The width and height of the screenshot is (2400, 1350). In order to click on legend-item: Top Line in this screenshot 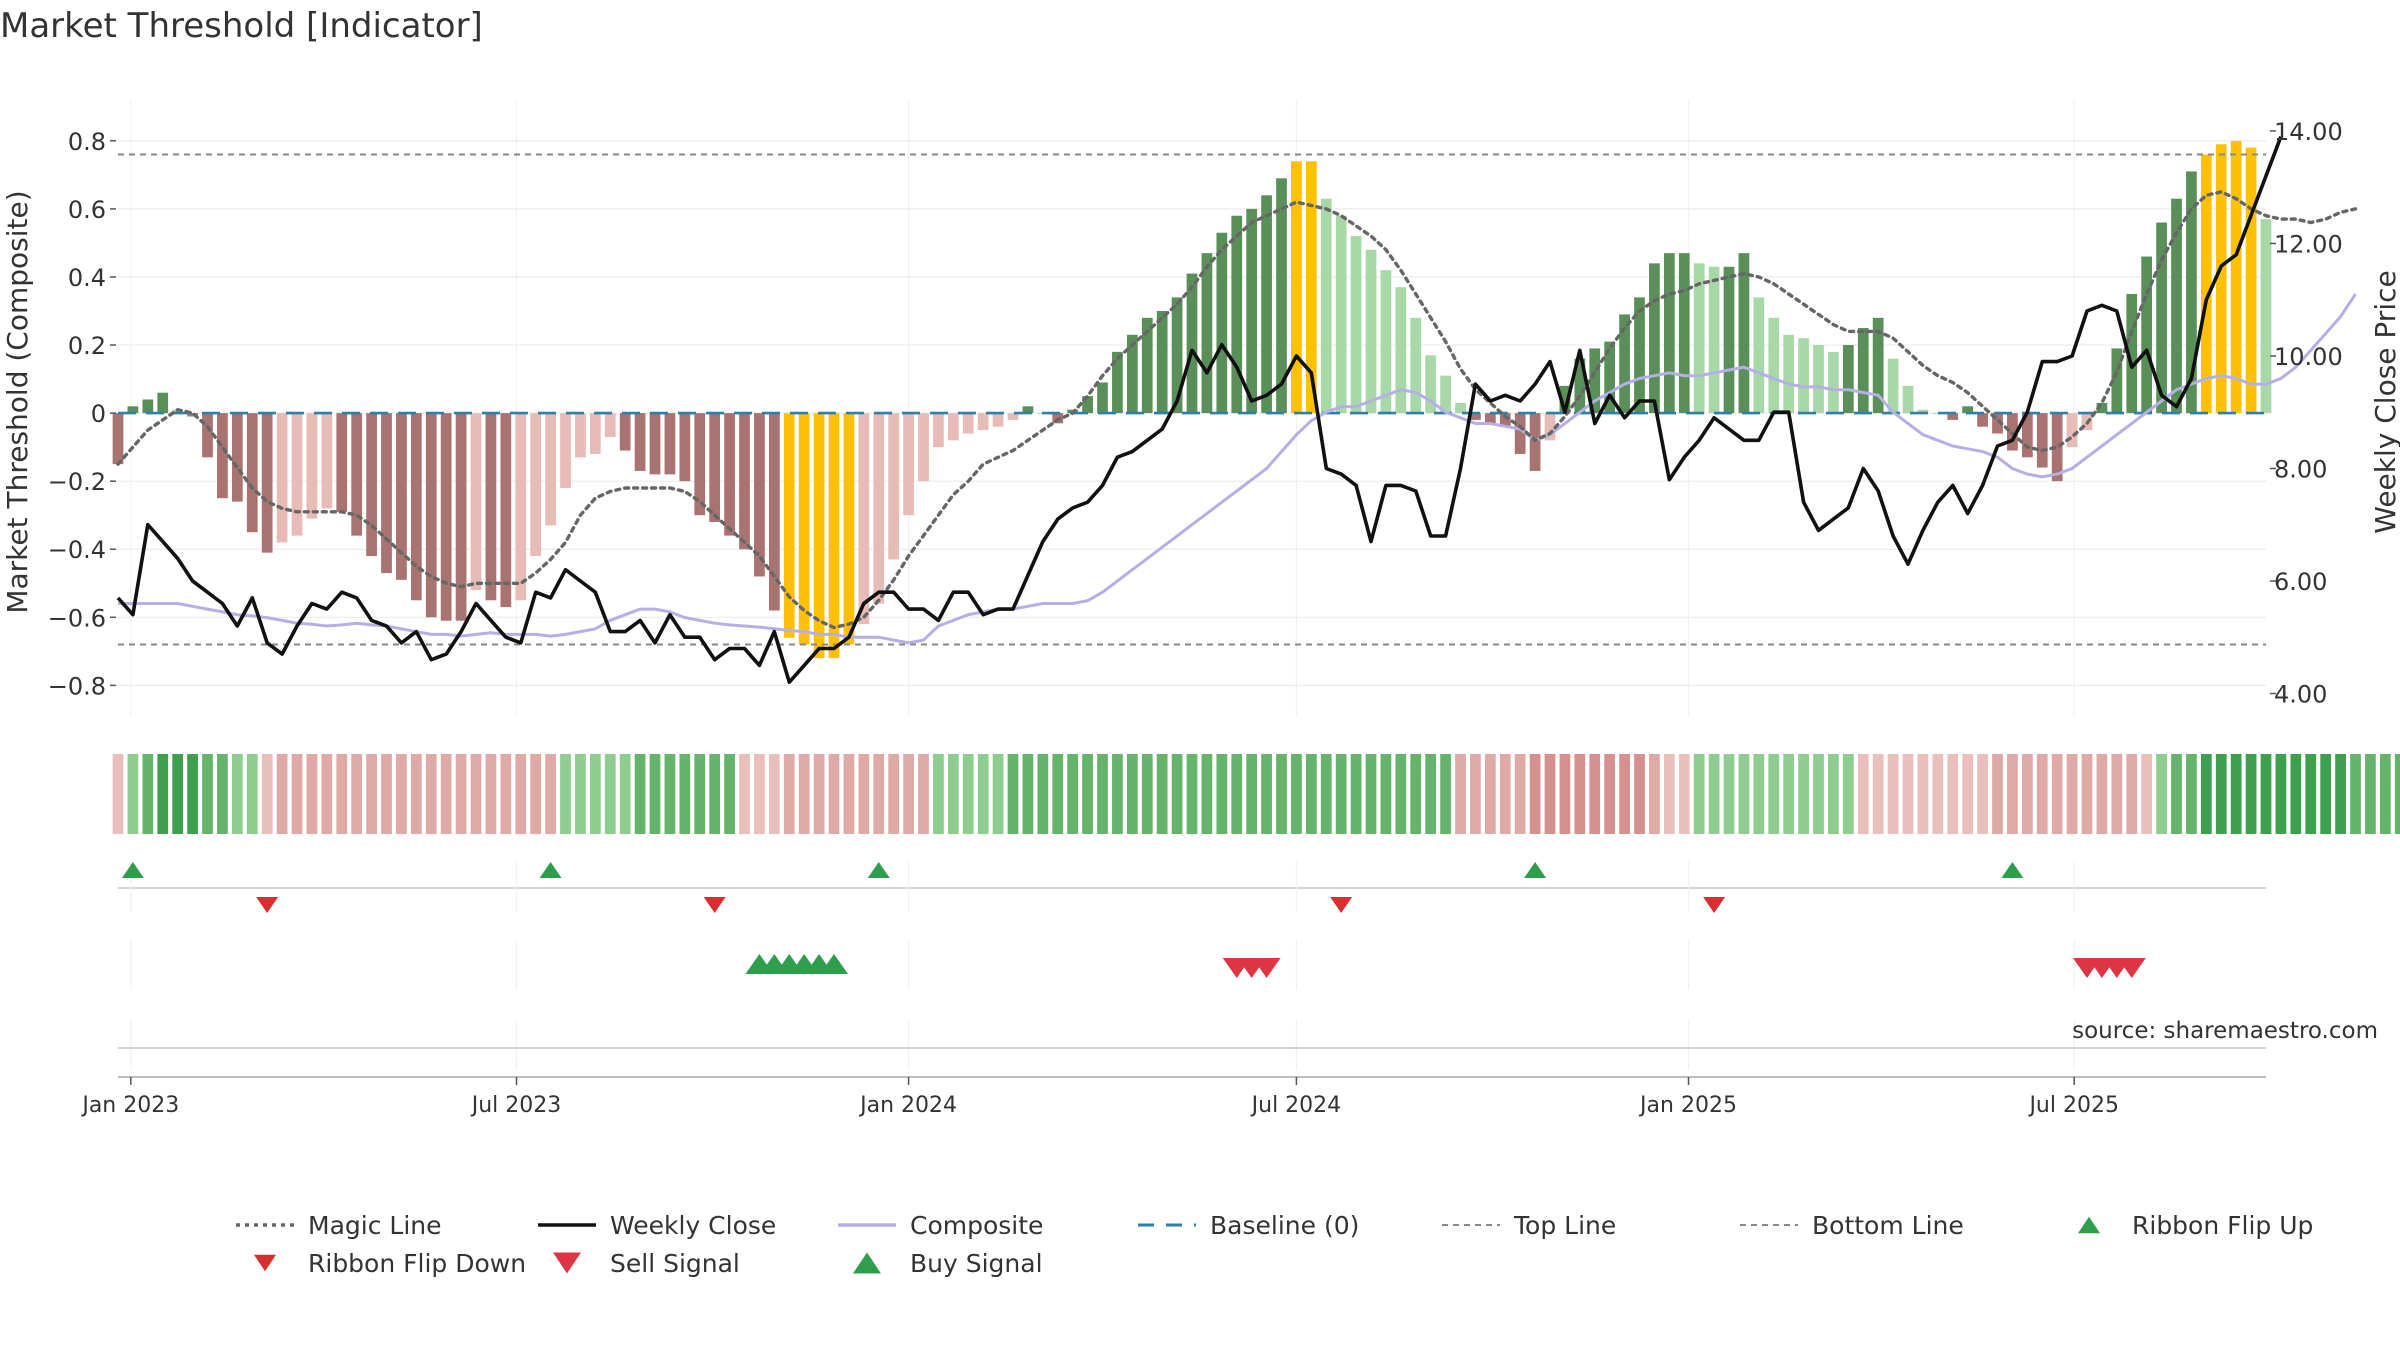, I will do `click(1529, 1225)`.